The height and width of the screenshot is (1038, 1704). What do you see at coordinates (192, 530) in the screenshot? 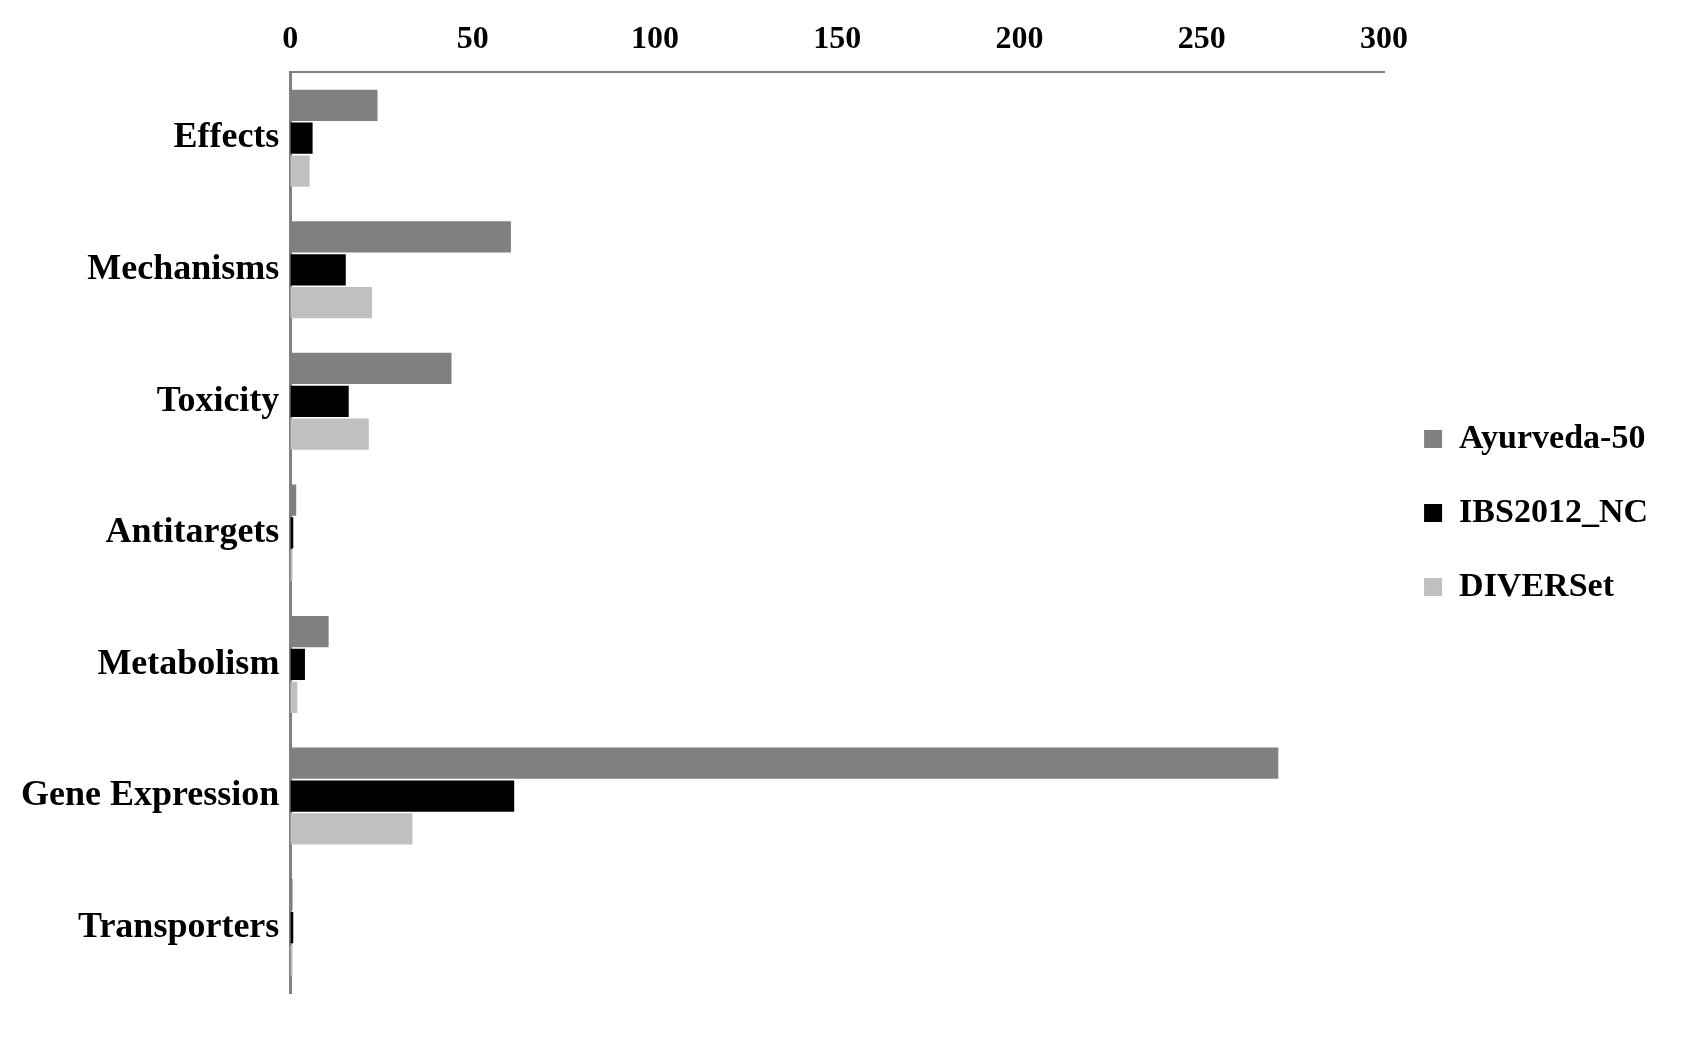
I see `y-tick-label: Antitargets` at bounding box center [192, 530].